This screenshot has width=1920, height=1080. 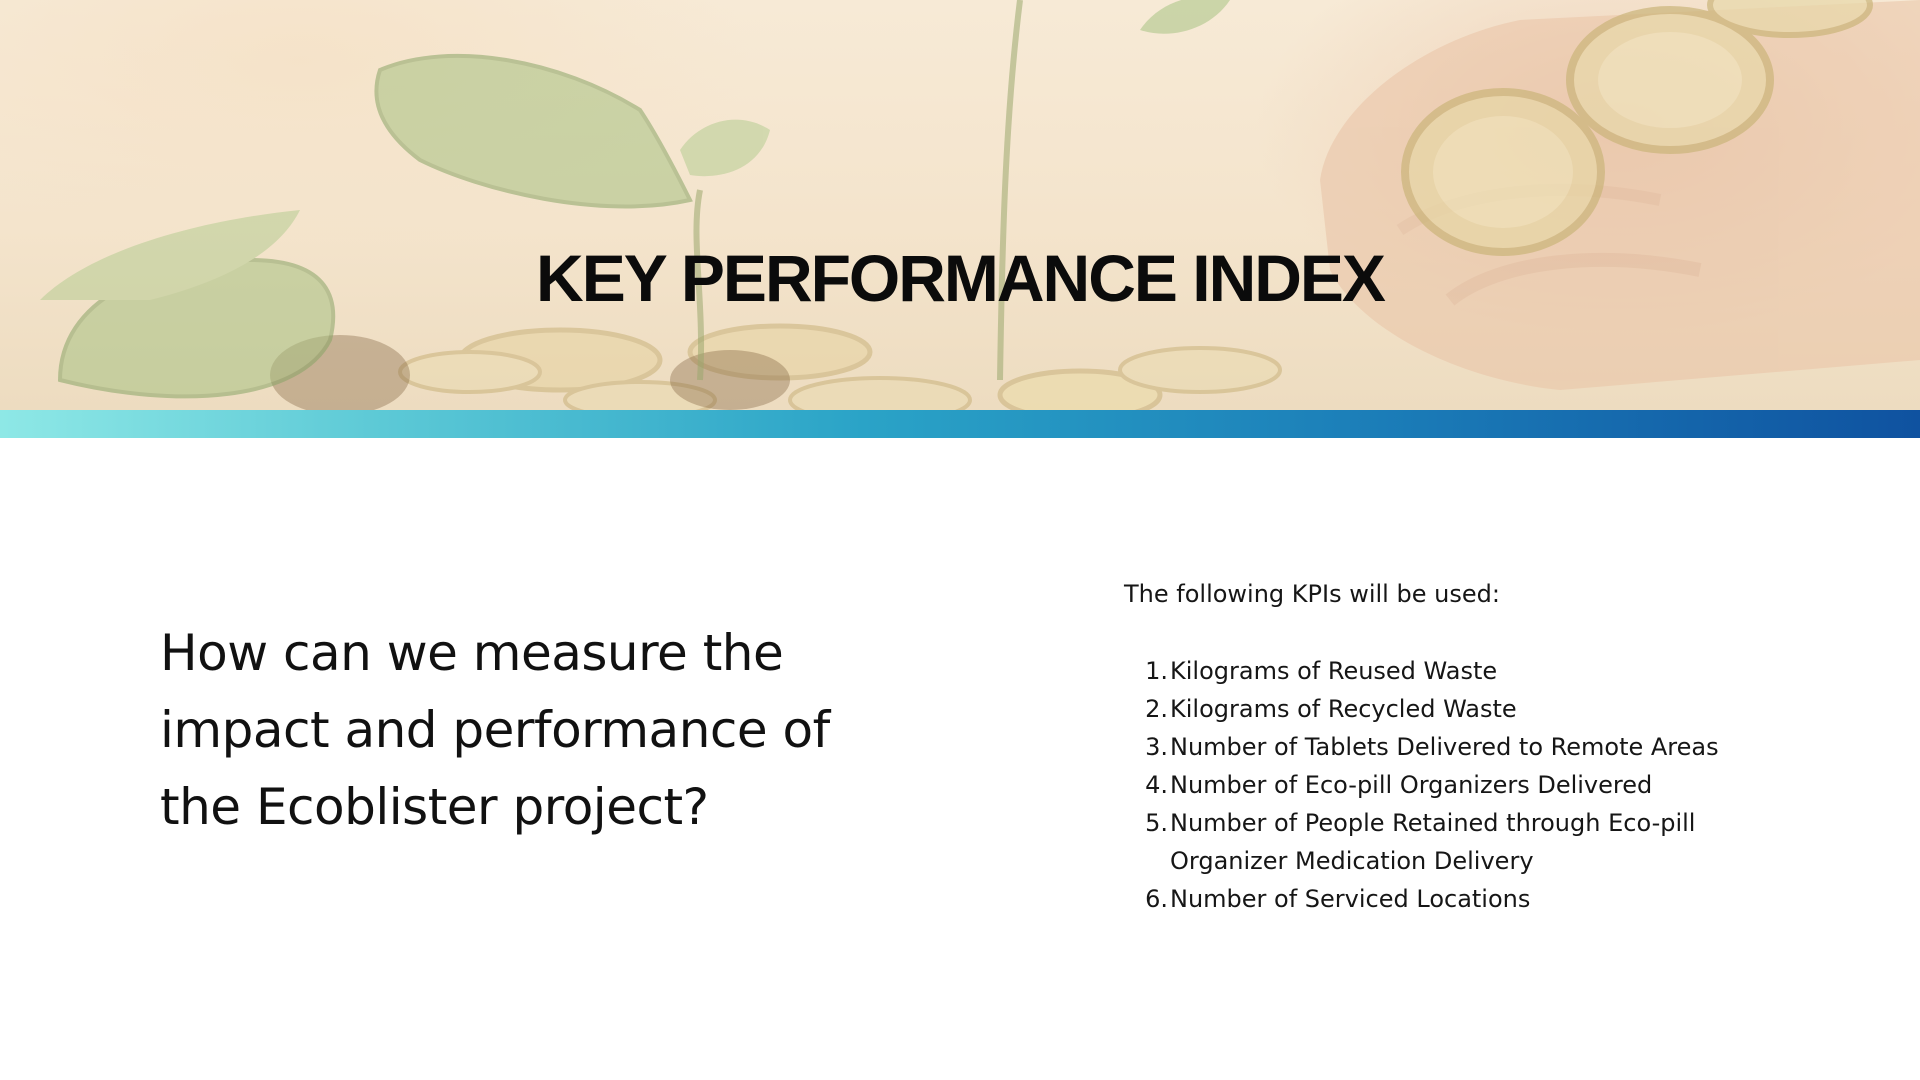 I want to click on gradient-divider-bar, so click(x=960, y=424).